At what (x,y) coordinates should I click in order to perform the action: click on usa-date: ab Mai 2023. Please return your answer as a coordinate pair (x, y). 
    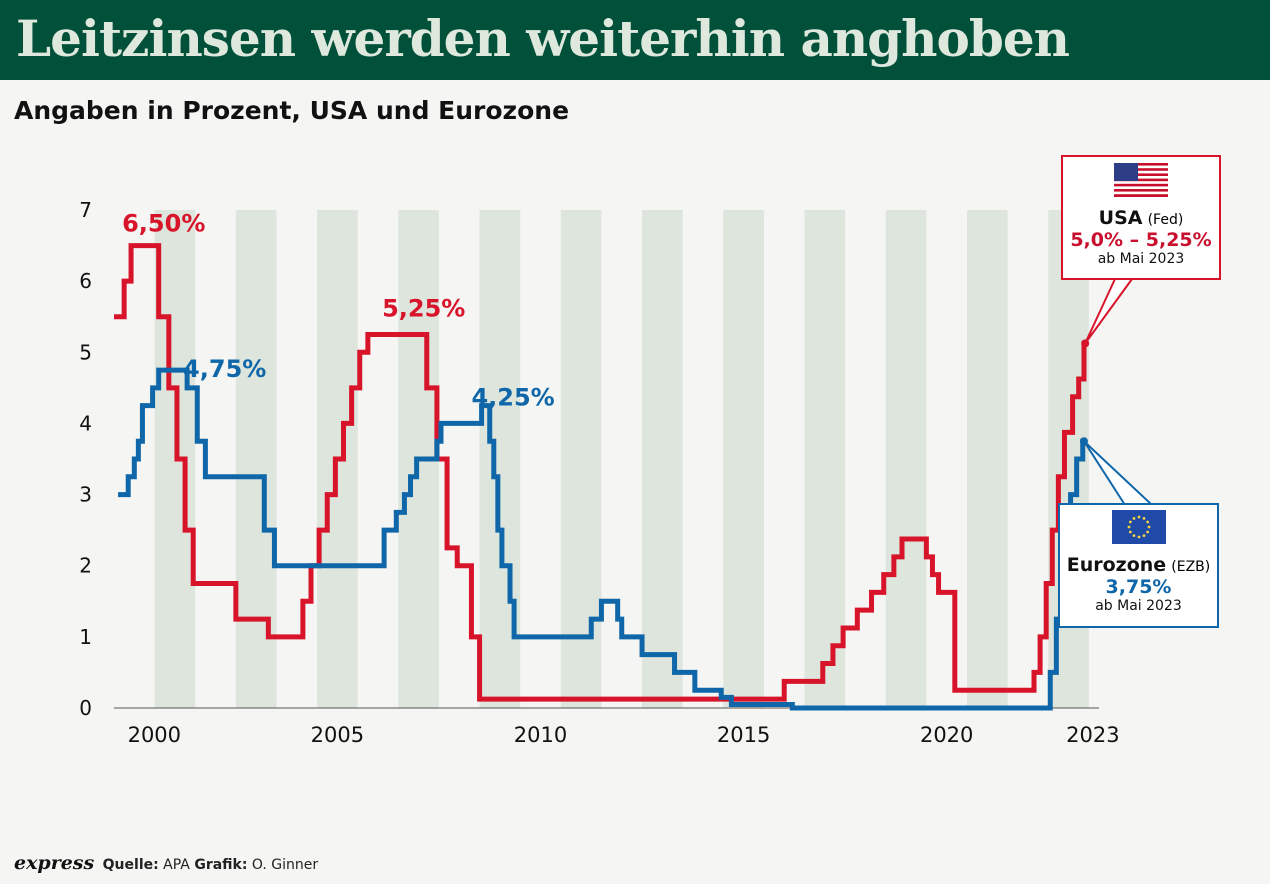
    Looking at the image, I should click on (1141, 259).